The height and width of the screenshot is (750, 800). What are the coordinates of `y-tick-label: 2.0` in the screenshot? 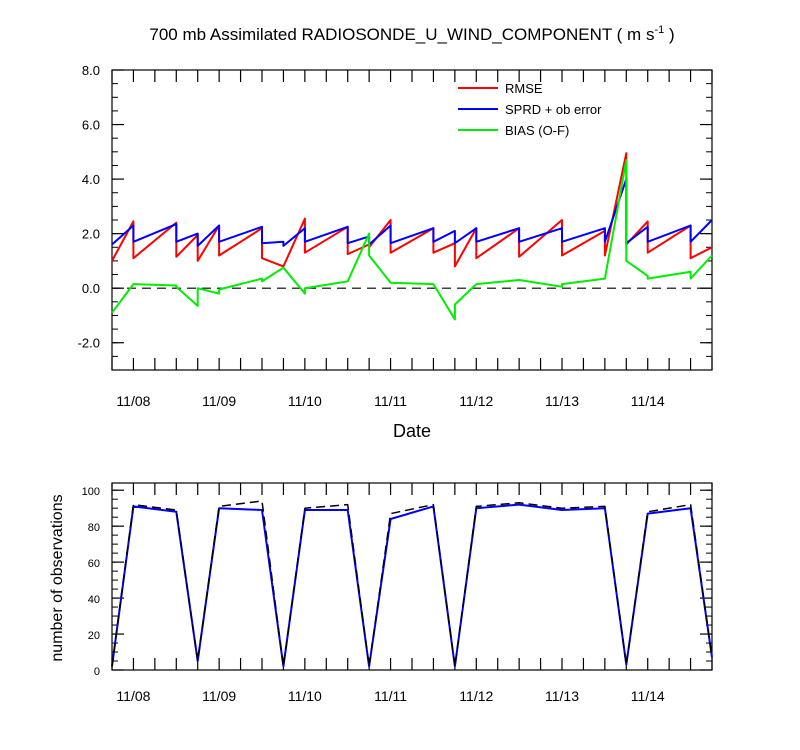 It's located at (91, 234).